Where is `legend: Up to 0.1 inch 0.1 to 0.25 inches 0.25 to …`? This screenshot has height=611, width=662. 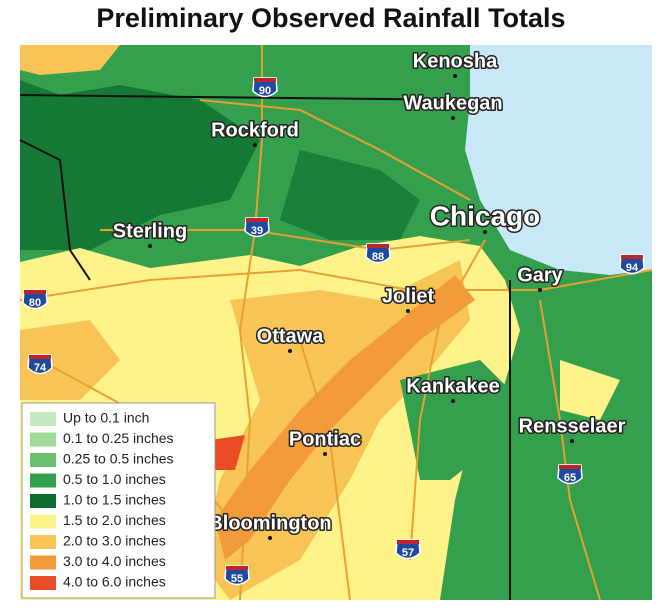
legend: Up to 0.1 inch 0.1 to 0.25 inches 0.25 to … is located at coordinates (118, 500).